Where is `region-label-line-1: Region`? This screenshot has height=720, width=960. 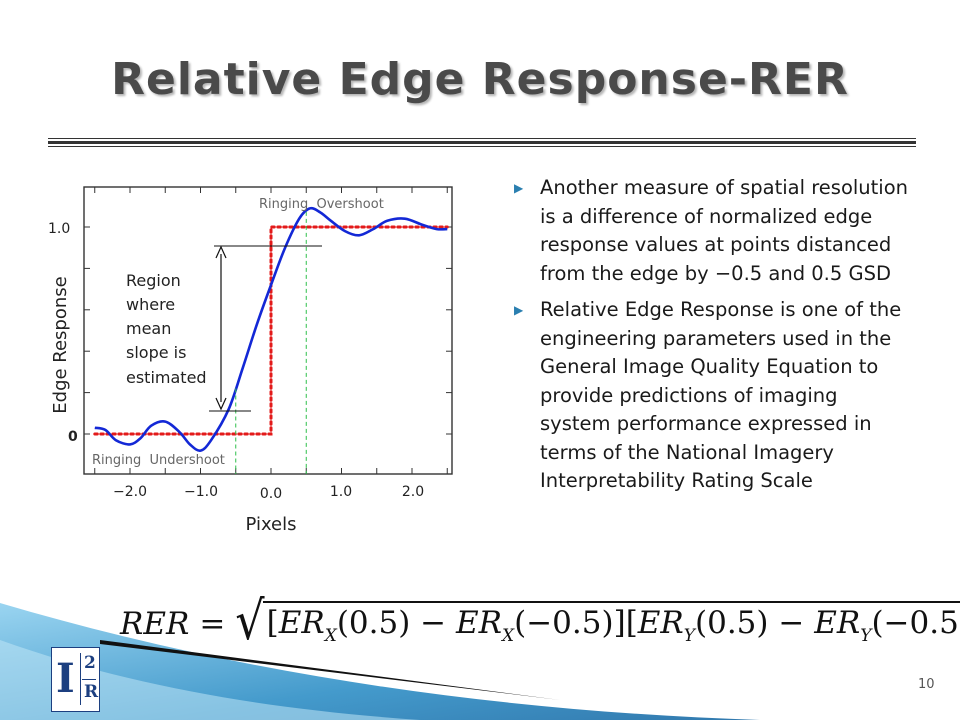
region-label-line-1: Region is located at coordinates (153, 280).